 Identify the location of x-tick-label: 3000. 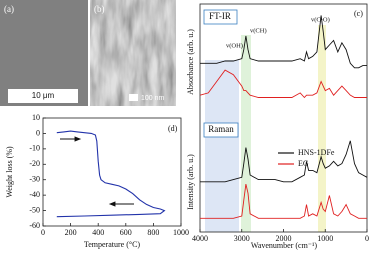
(242, 238).